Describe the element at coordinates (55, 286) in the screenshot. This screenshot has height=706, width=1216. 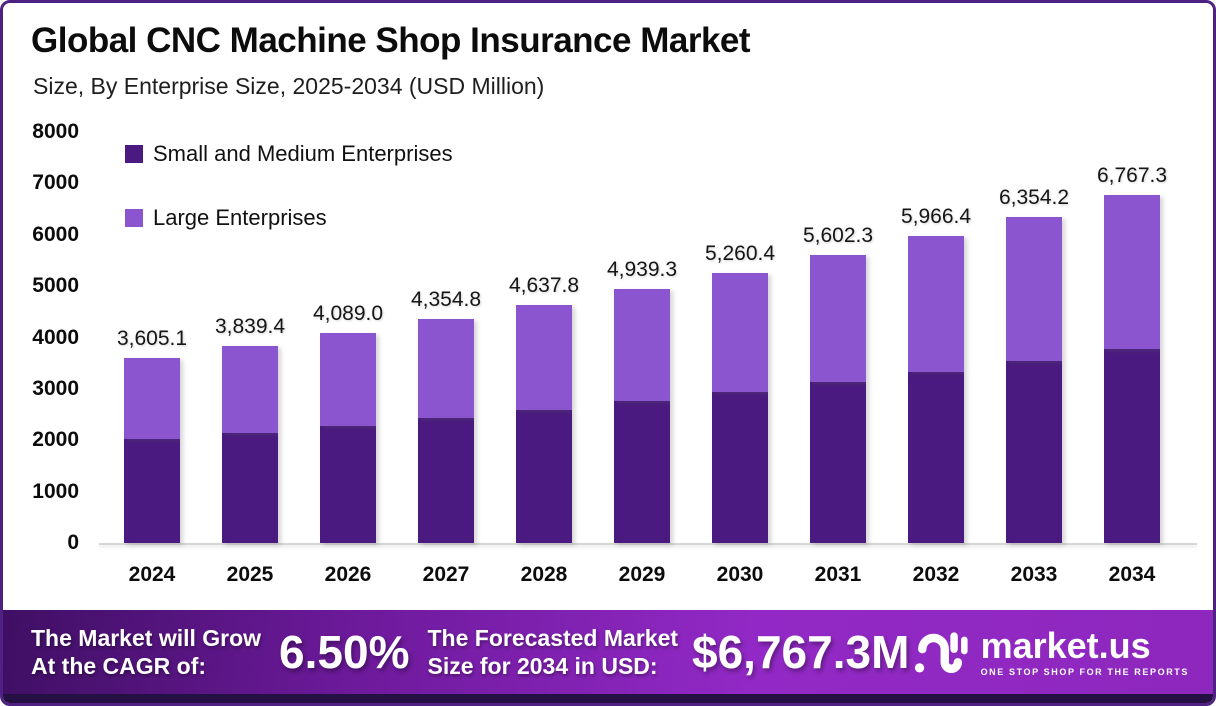
I see `y-tick-label: 5000` at that location.